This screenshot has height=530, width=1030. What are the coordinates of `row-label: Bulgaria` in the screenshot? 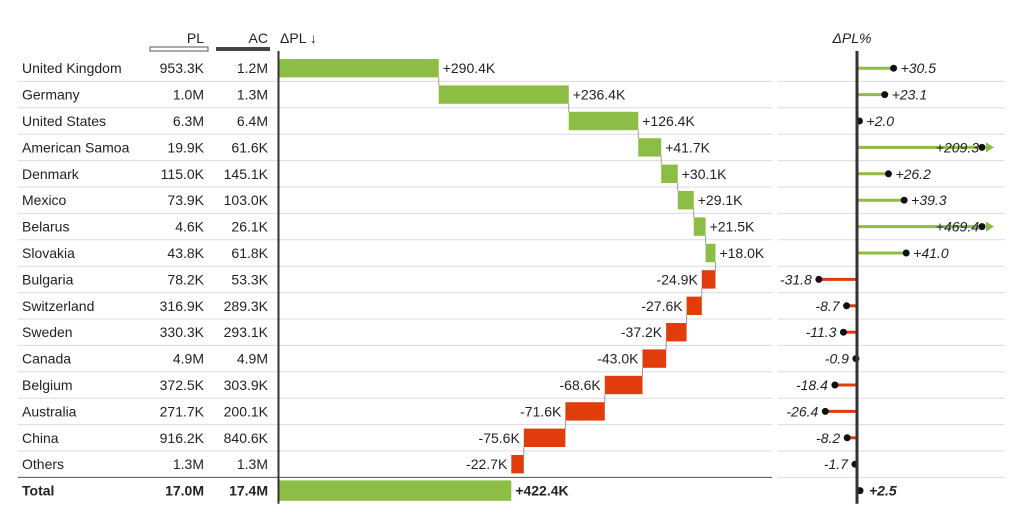 It's located at (48, 279).